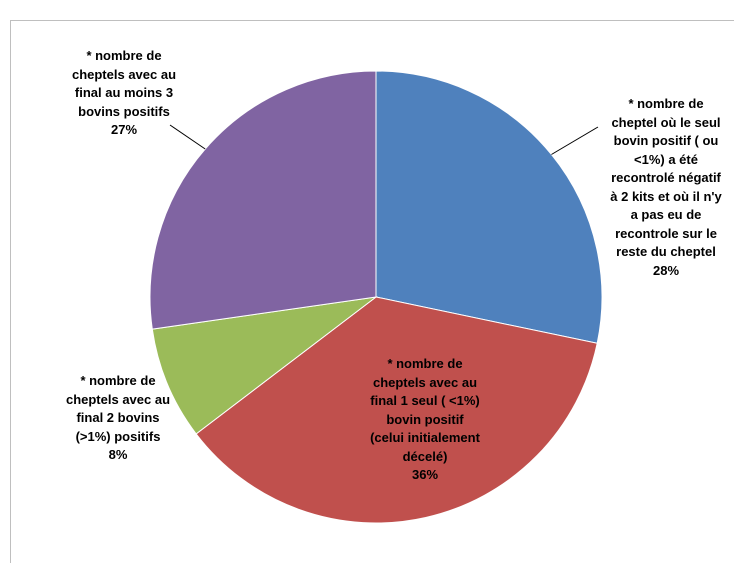  I want to click on data-label-line: bovin positif ( ou, so click(666, 140).